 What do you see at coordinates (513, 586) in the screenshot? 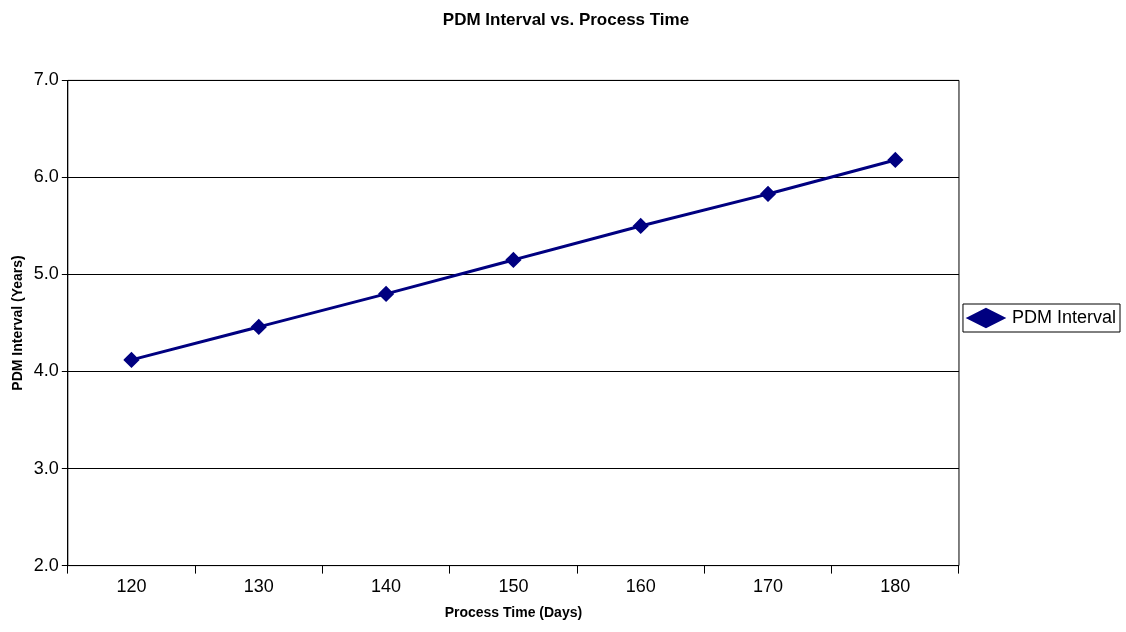
I see `x-tick-label: 150` at bounding box center [513, 586].